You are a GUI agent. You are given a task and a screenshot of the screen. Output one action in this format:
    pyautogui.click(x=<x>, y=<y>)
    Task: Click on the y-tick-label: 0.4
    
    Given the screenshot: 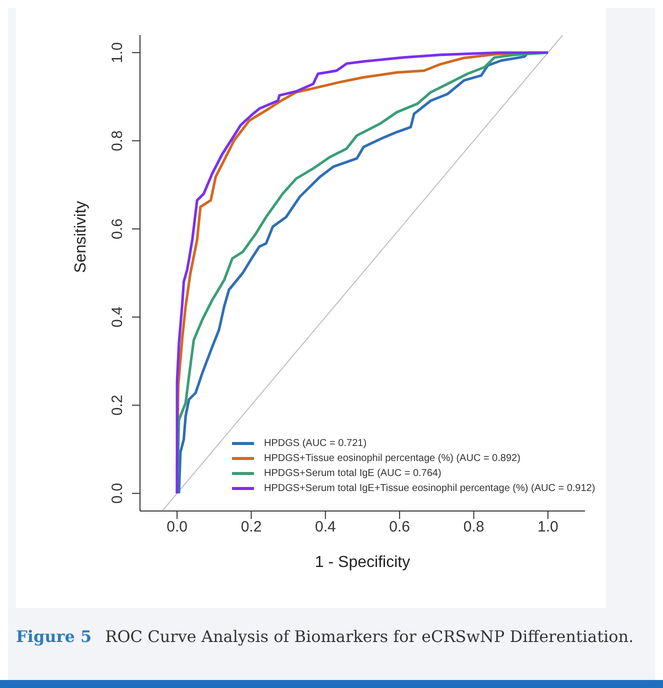 What is the action you would take?
    pyautogui.click(x=117, y=317)
    